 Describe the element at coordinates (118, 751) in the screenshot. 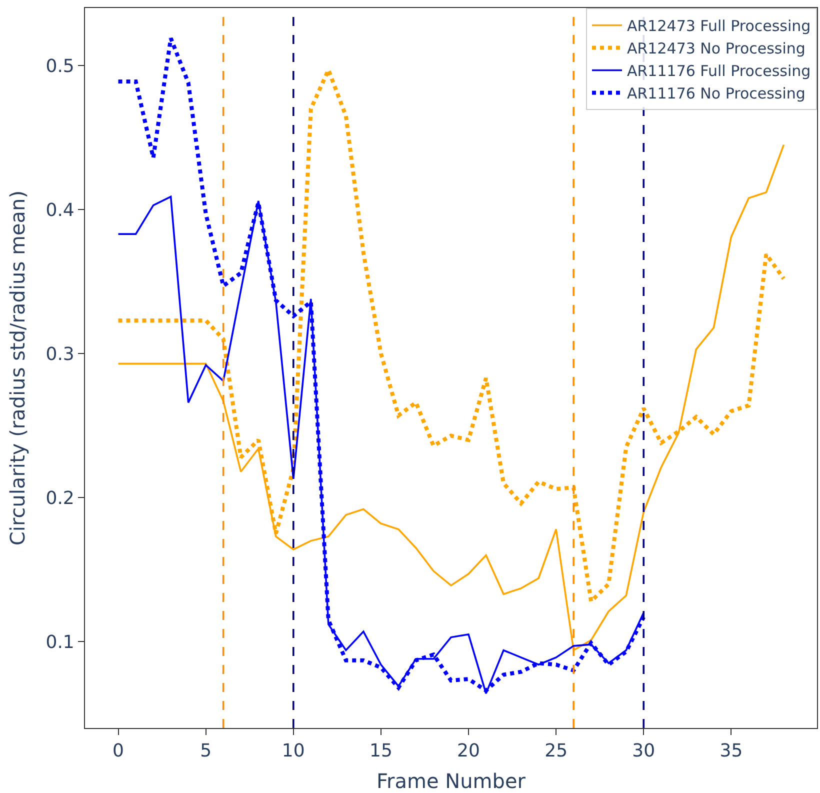

I see `x-tick-label: 0` at that location.